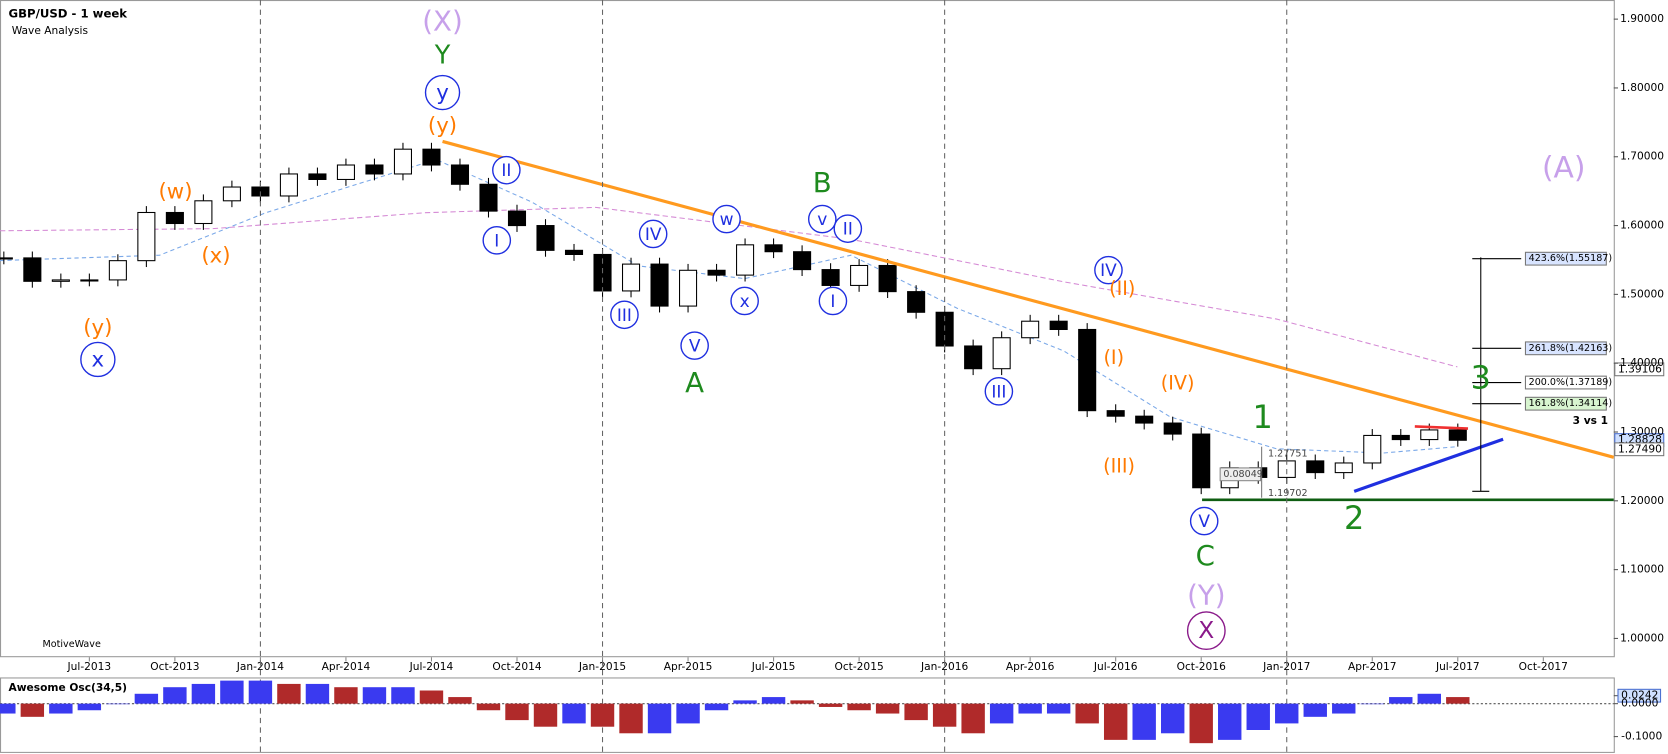 The image size is (1668, 754). What do you see at coordinates (1642, 87) in the screenshot?
I see `y-tick-label: 1.80000` at bounding box center [1642, 87].